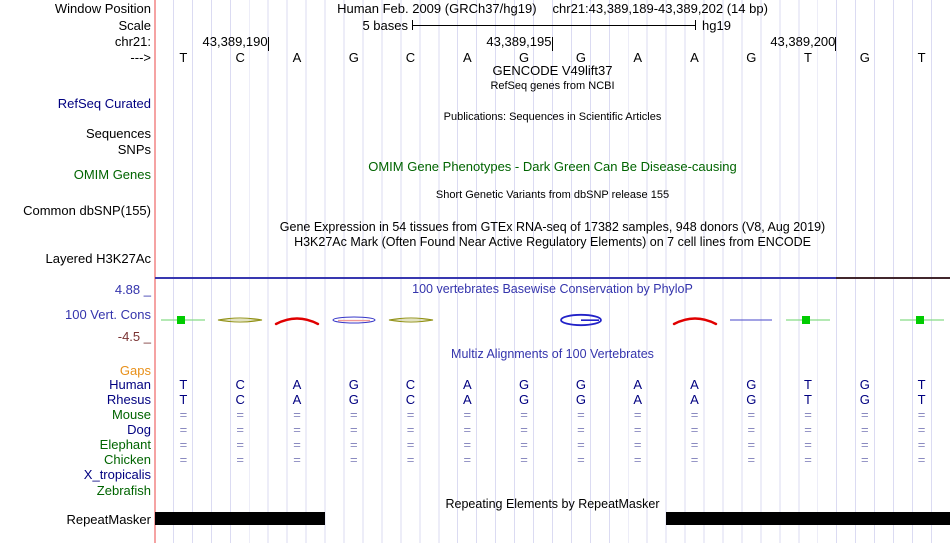  What do you see at coordinates (128, 399) in the screenshot?
I see `track-label-rhesus: Rhesus` at bounding box center [128, 399].